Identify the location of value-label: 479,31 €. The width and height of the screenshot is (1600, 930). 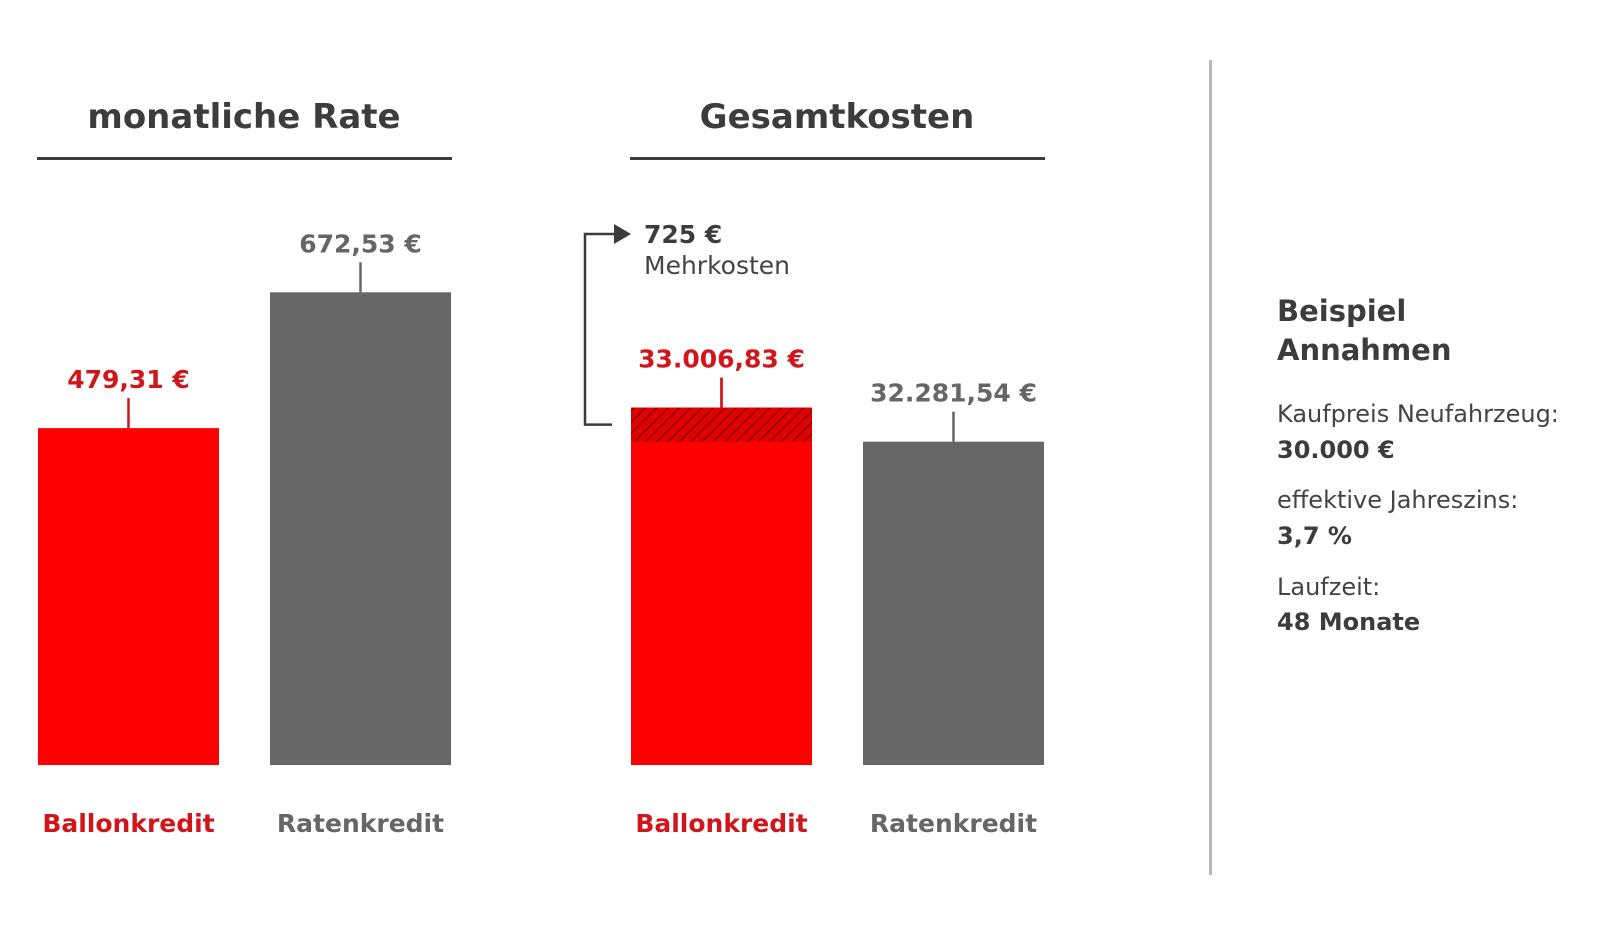
(128, 379).